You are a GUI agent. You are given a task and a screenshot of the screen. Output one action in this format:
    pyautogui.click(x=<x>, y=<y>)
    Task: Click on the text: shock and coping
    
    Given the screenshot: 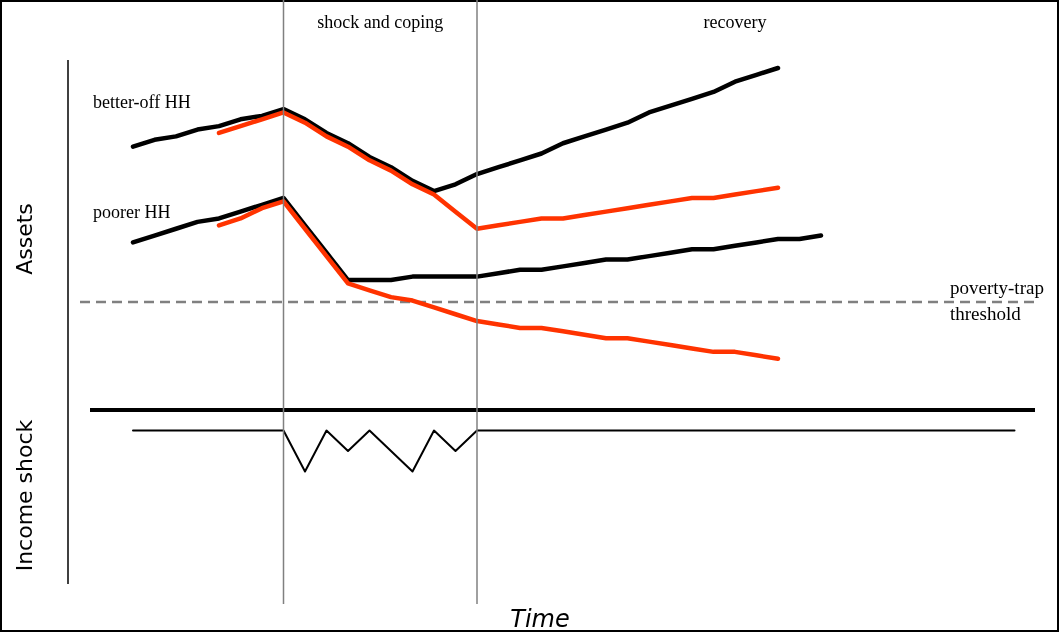 What is the action you would take?
    pyautogui.click(x=380, y=22)
    